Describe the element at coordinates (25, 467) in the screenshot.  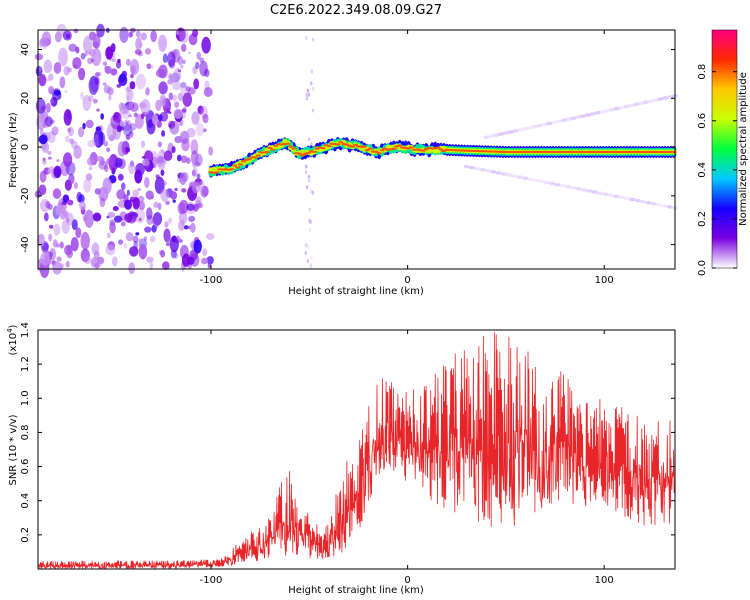
I see `y-tick-label: 0.6` at that location.